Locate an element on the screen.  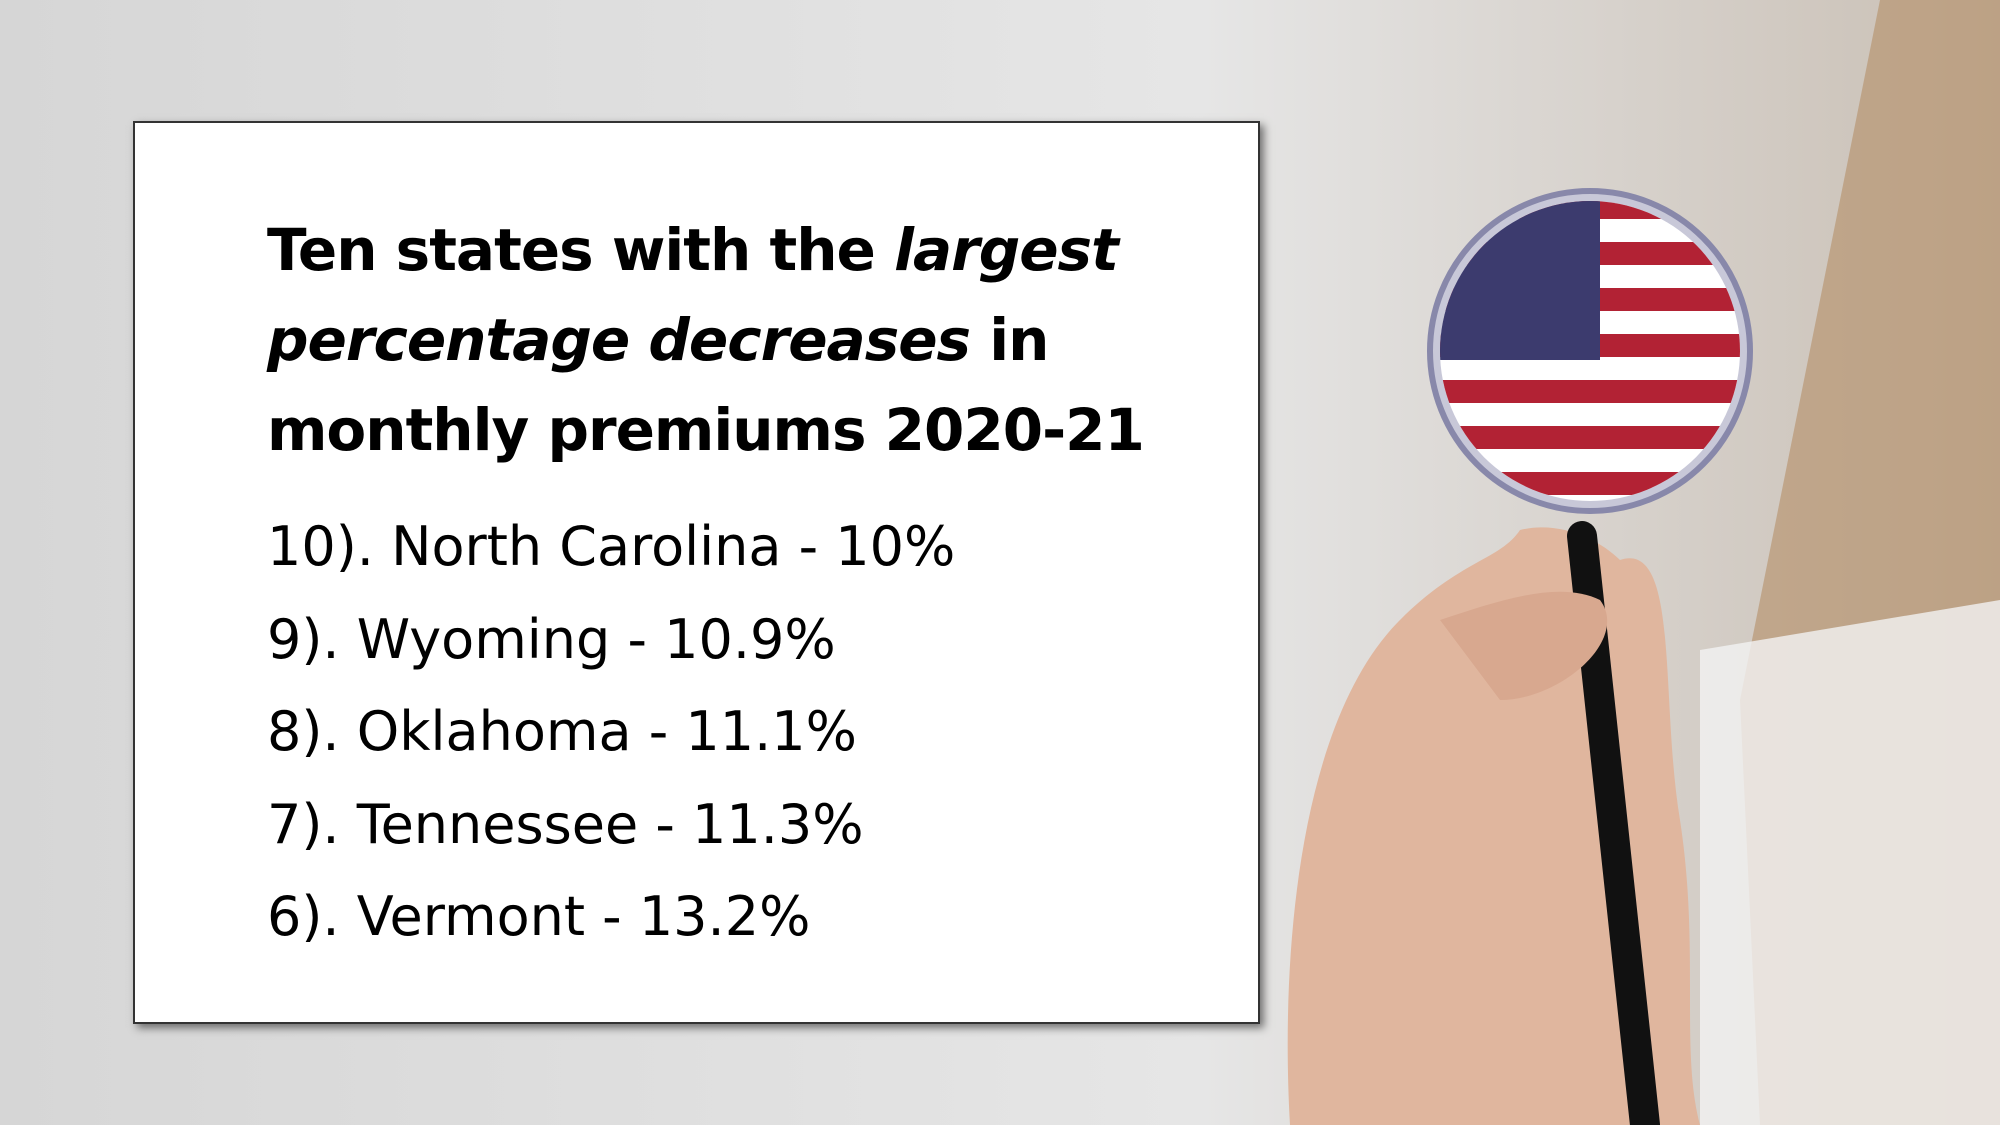
title-text: monthly premiums 2020-21 is located at coordinates (706, 430).